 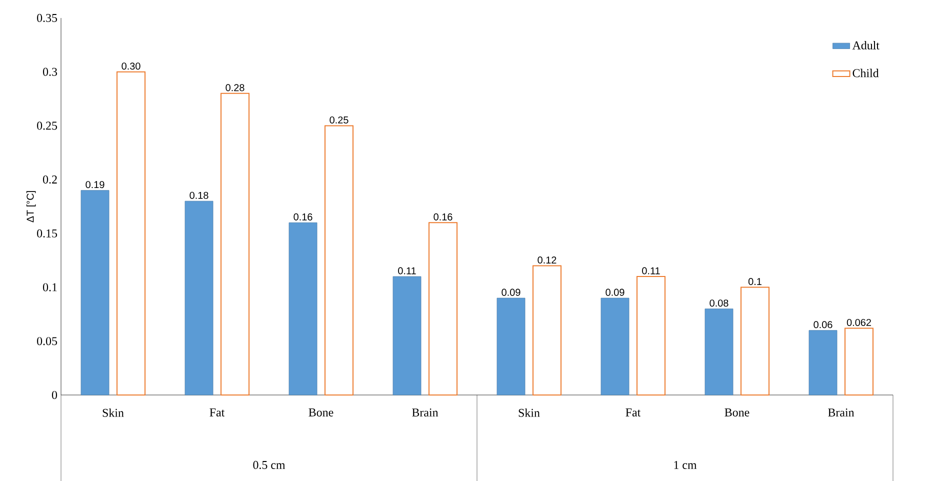 I want to click on data-label: 0.18, so click(x=199, y=195).